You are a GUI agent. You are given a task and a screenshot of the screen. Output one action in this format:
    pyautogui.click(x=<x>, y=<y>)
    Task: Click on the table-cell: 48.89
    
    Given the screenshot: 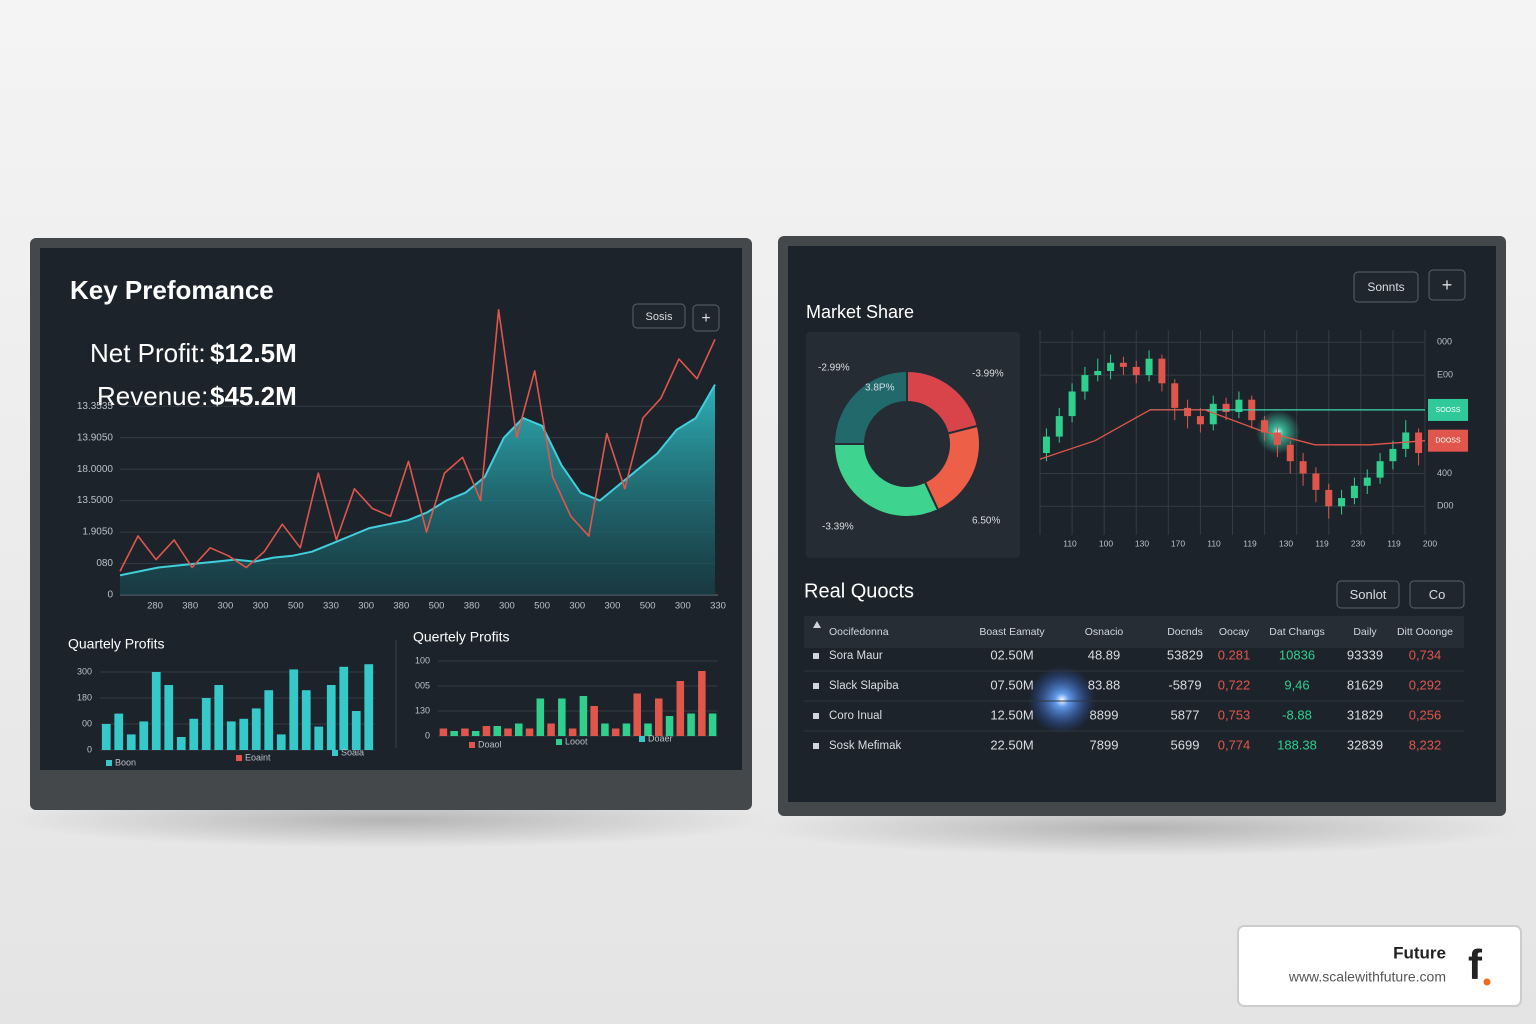 What is the action you would take?
    pyautogui.click(x=1104, y=654)
    